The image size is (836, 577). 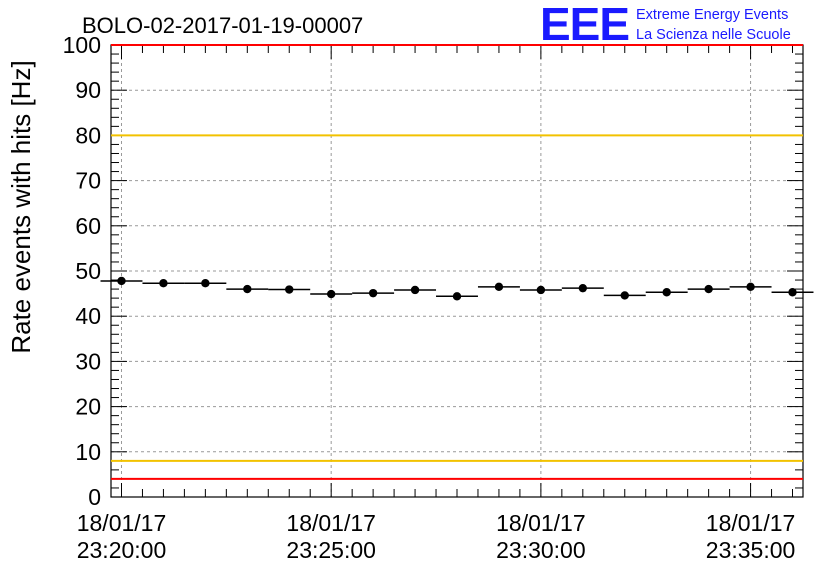 What do you see at coordinates (88, 316) in the screenshot?
I see `y-tick-label: 40` at bounding box center [88, 316].